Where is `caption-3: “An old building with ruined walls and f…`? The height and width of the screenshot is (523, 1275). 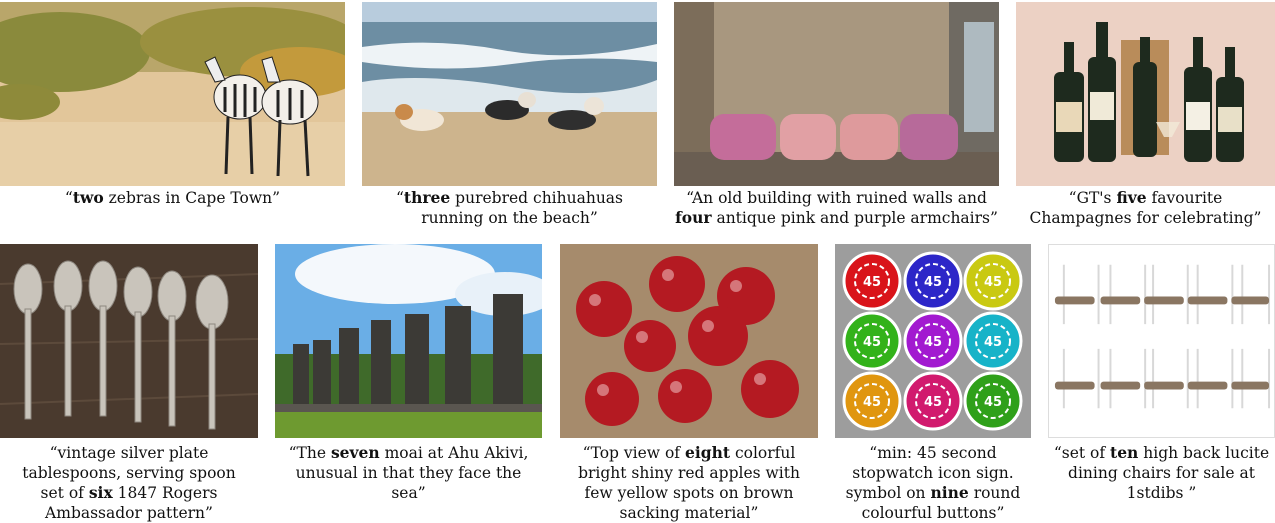
caption-3: “An old building with ruined walls and f… is located at coordinates (836, 208).